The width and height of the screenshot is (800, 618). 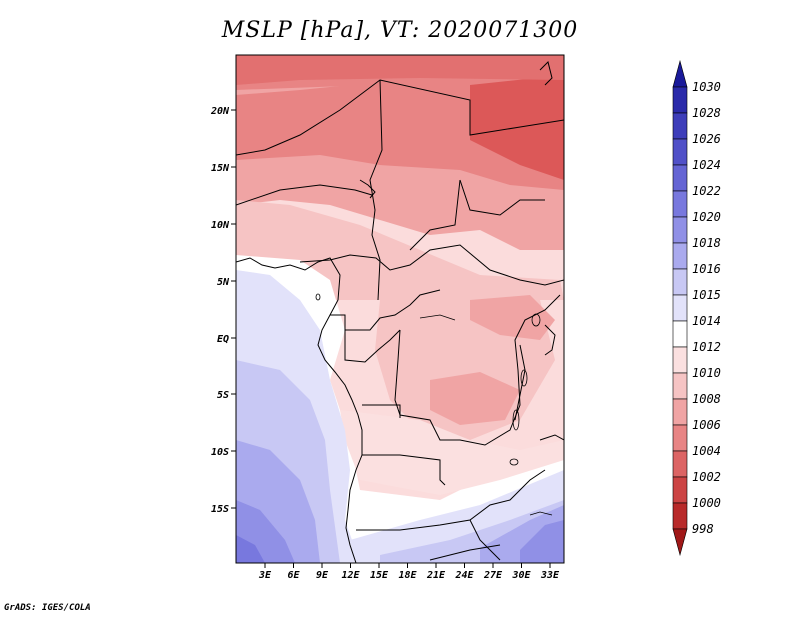 I want to click on colorbar-label: 1012, so click(x=706, y=347).